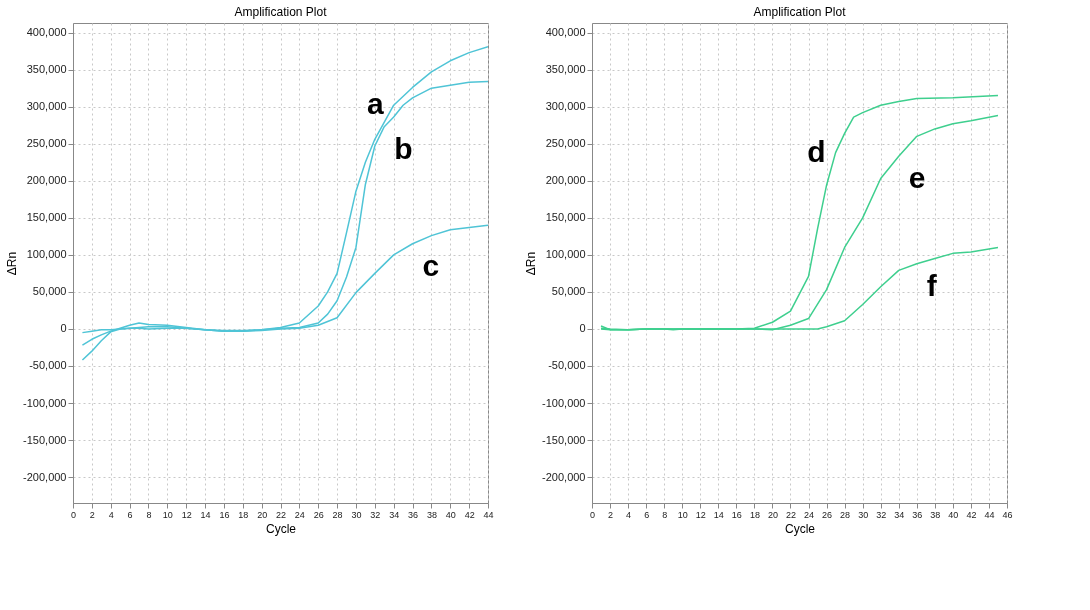 Image resolution: width=1090 pixels, height=610 pixels. What do you see at coordinates (403, 148) in the screenshot?
I see `series-label: b` at bounding box center [403, 148].